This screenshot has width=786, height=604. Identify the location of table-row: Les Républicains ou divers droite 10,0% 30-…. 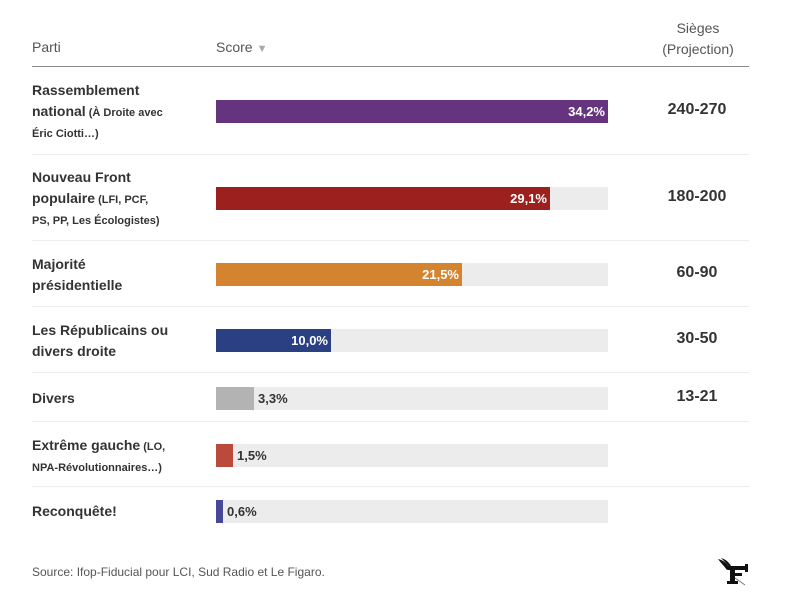
(390, 340).